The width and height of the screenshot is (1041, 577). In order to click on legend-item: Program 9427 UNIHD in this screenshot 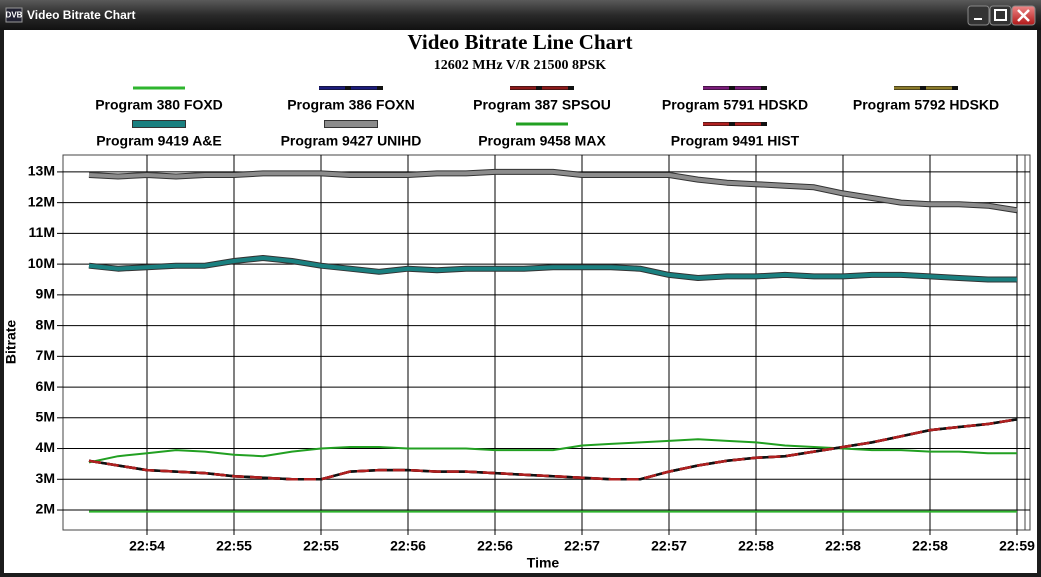, I will do `click(351, 134)`.